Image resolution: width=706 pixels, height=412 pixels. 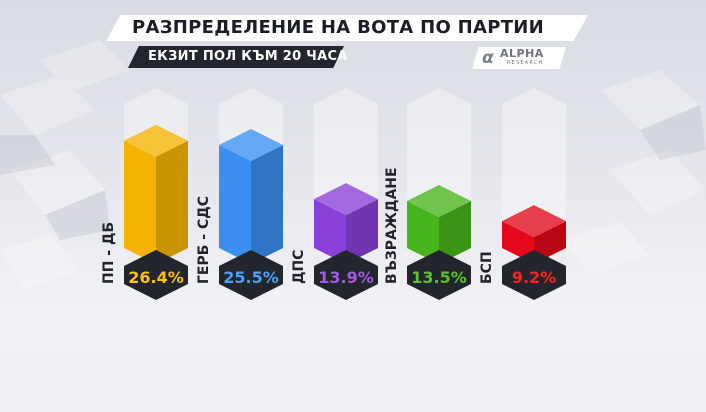 I want to click on alpha-logo-icon: α, so click(x=488, y=58).